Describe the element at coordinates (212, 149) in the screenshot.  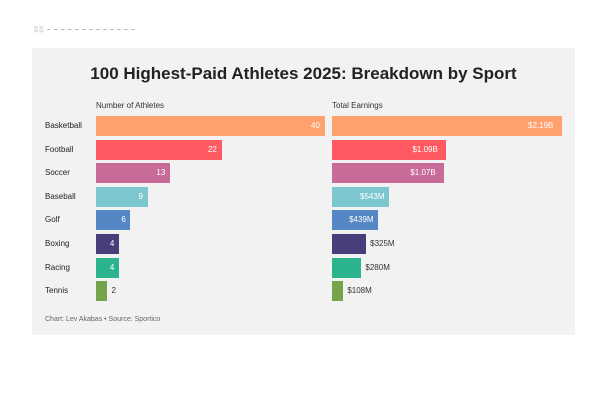
I see `athletes-value-football: 22` at that location.